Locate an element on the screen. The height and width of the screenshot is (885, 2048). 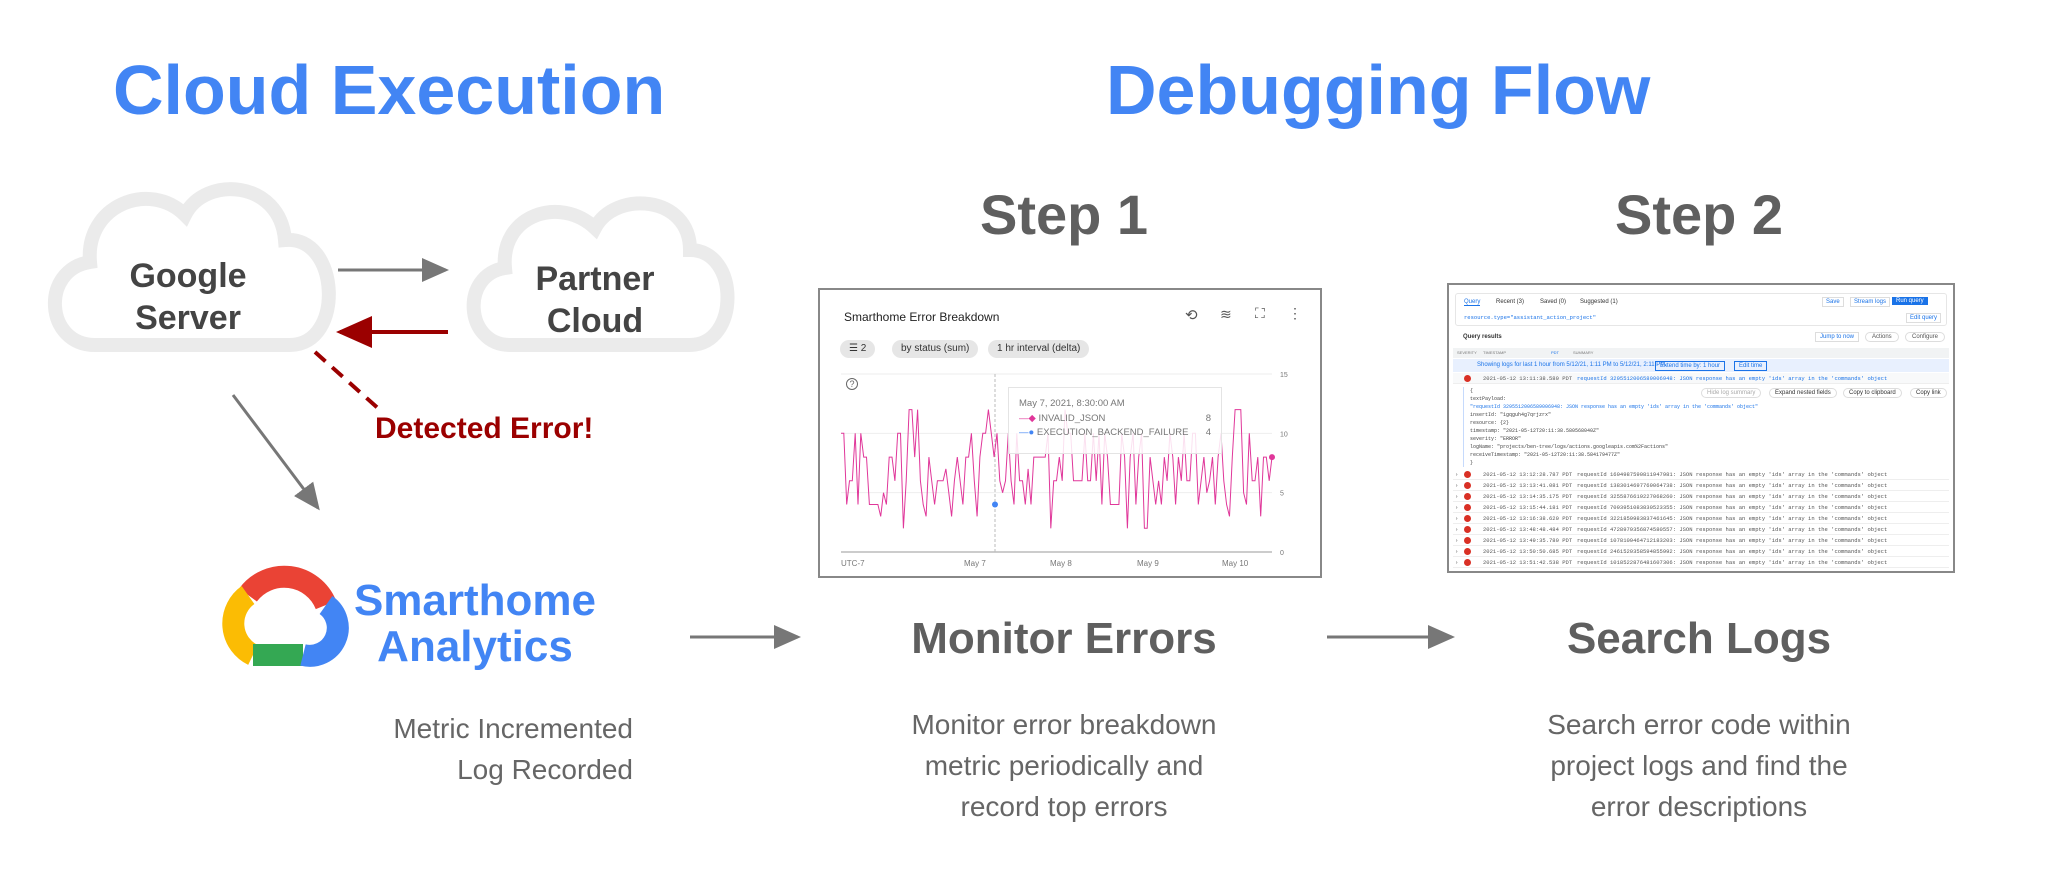
fullscreen-icon: ⛶ is located at coordinates (1260, 313).